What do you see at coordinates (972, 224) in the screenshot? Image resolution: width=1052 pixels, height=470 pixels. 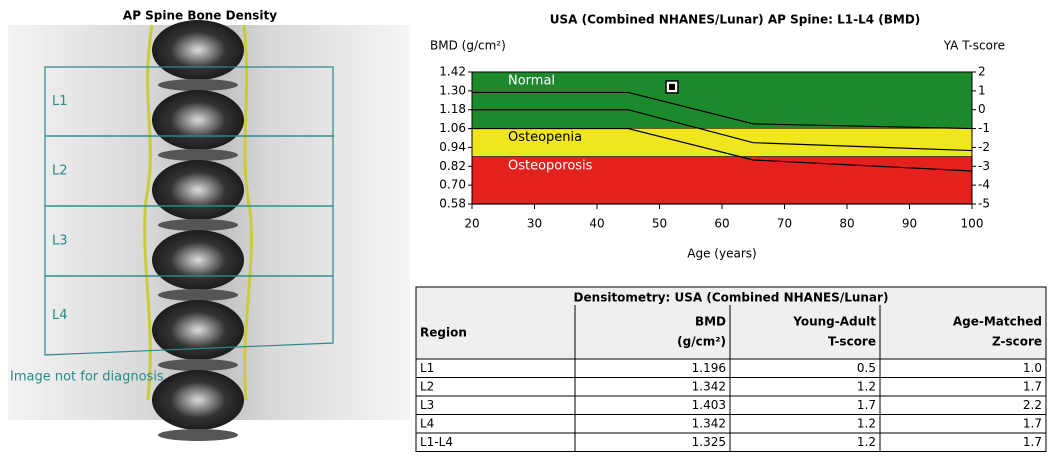 I see `x-tick-label: 100` at bounding box center [972, 224].